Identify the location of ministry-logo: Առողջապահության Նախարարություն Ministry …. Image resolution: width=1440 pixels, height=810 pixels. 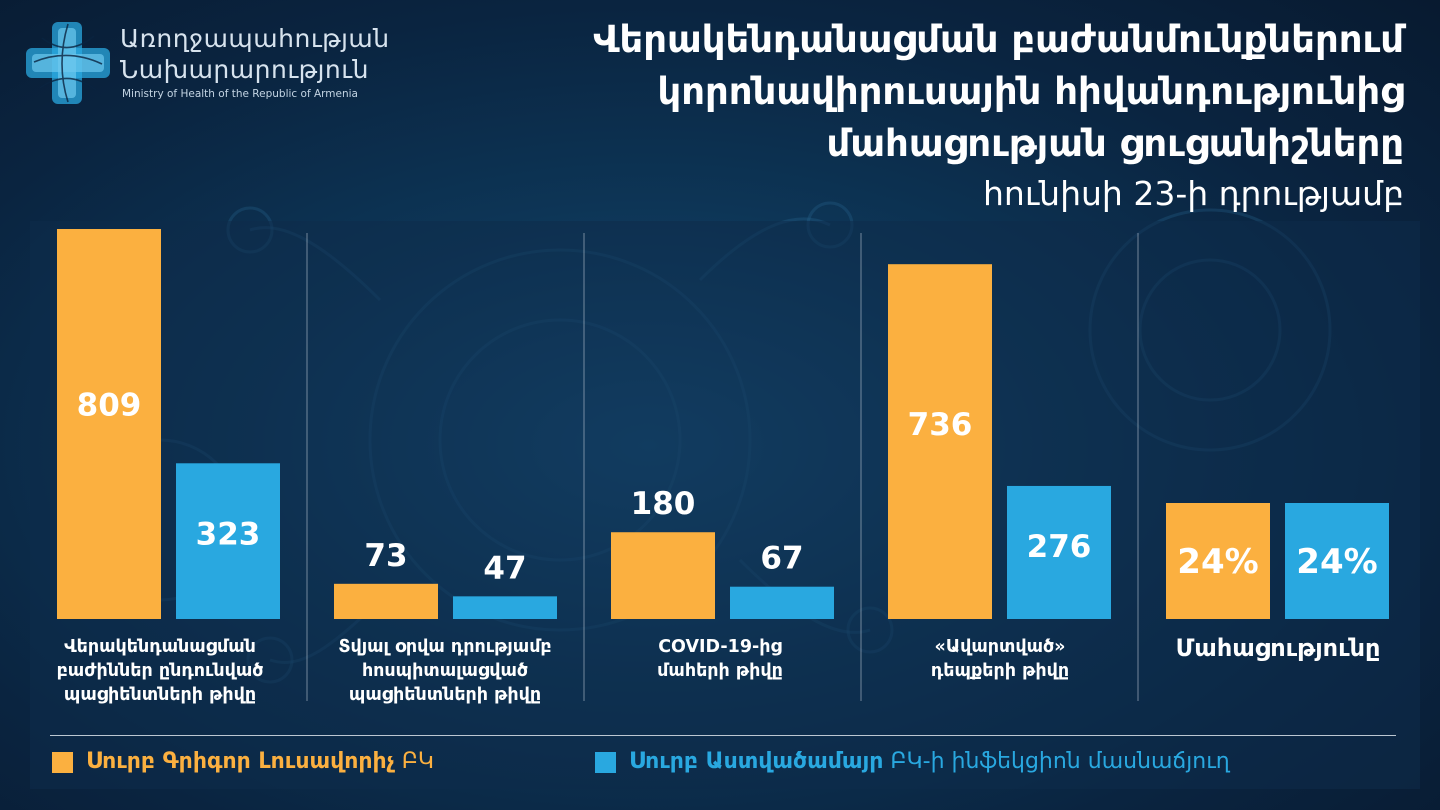
(212, 63).